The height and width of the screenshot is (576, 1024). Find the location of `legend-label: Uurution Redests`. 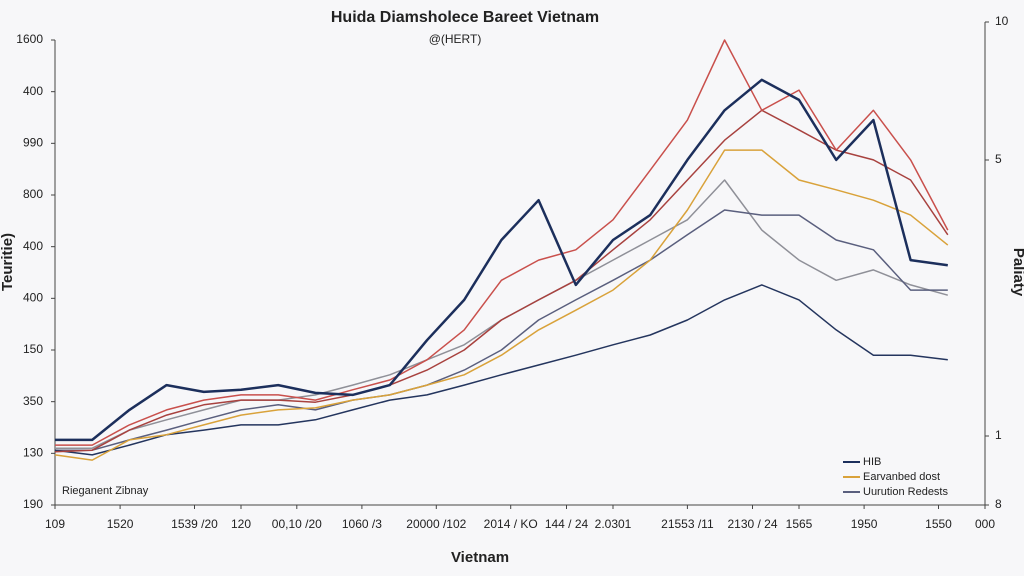

legend-label: Uurution Redests is located at coordinates (905, 492).